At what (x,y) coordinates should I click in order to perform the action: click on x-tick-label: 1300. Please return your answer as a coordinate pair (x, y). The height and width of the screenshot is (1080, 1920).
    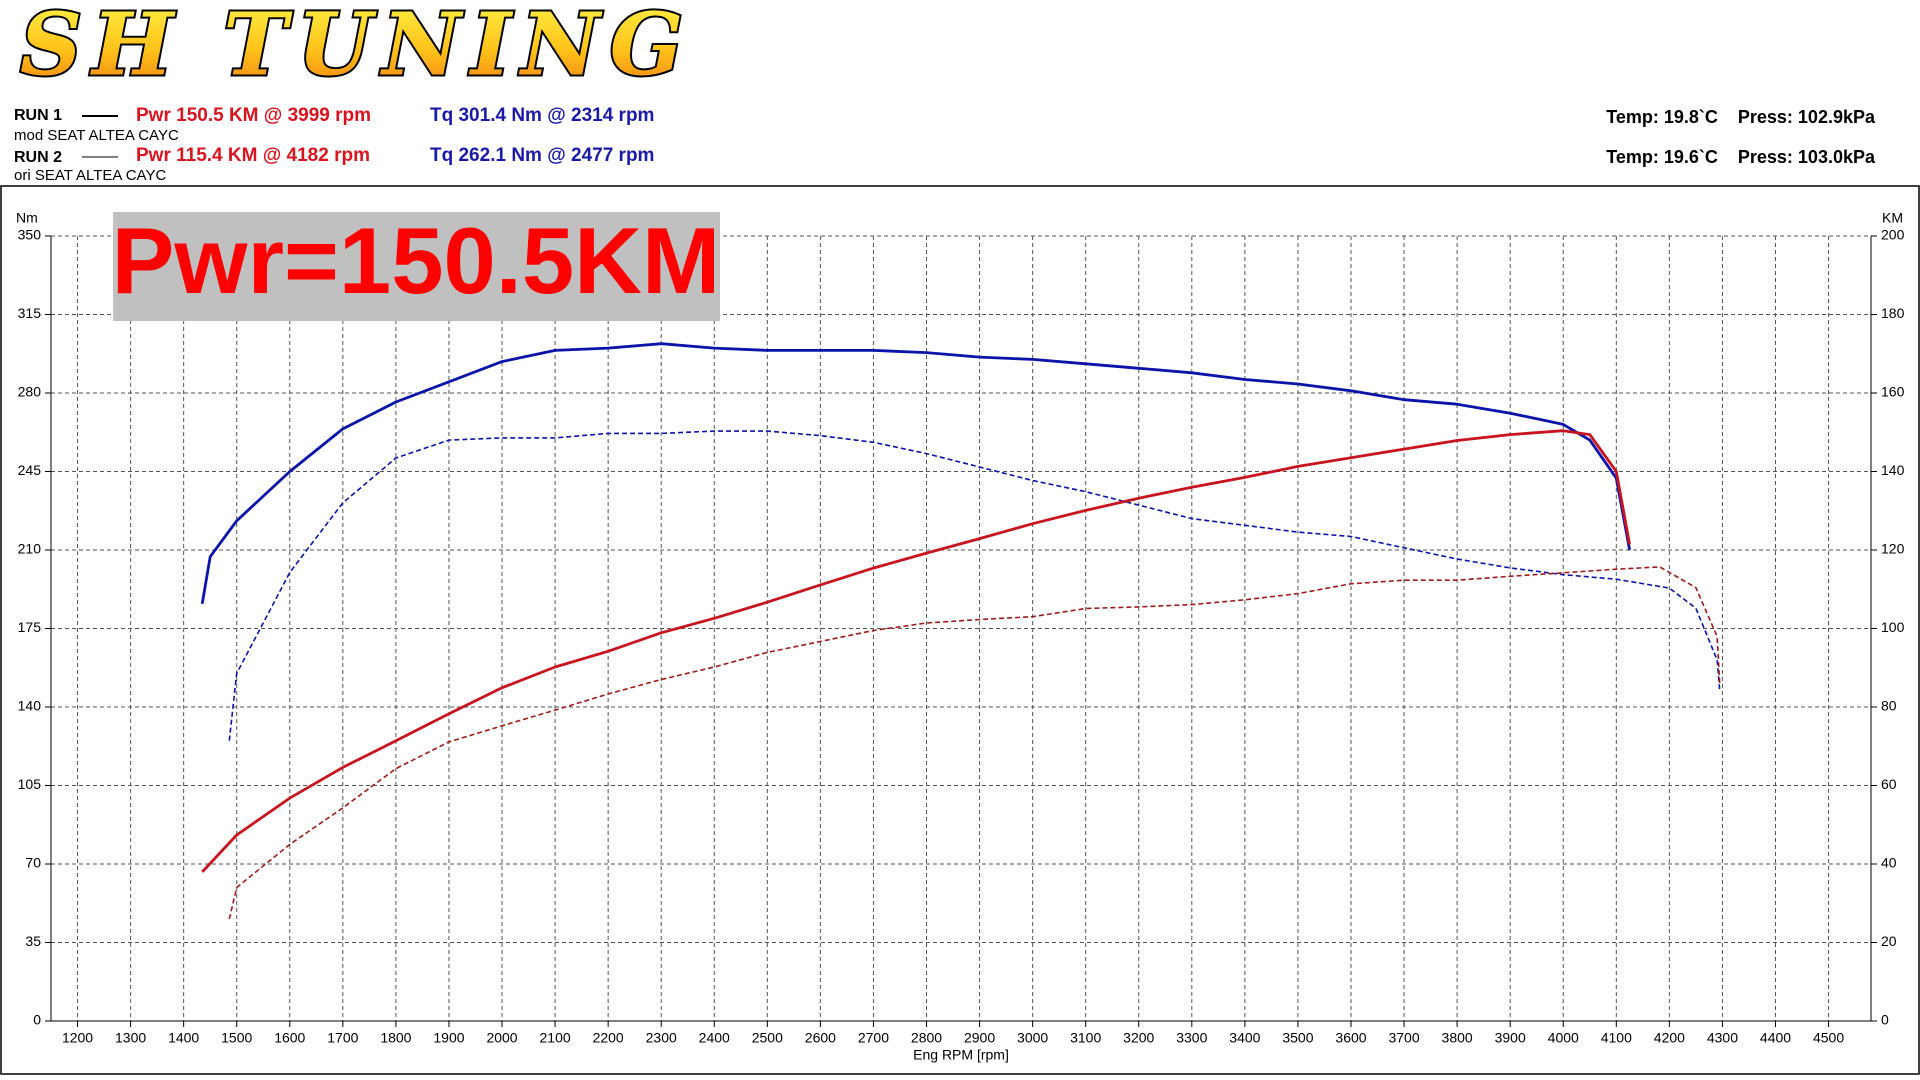
    Looking at the image, I should click on (130, 1038).